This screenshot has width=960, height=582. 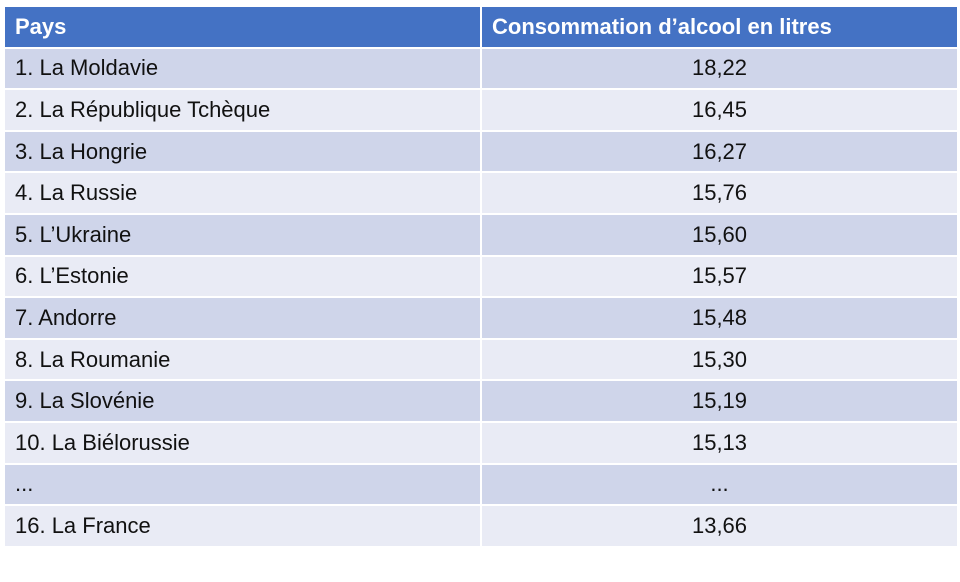 I want to click on table-row: 2. La République Tchèque 16,45, so click(x=481, y=110).